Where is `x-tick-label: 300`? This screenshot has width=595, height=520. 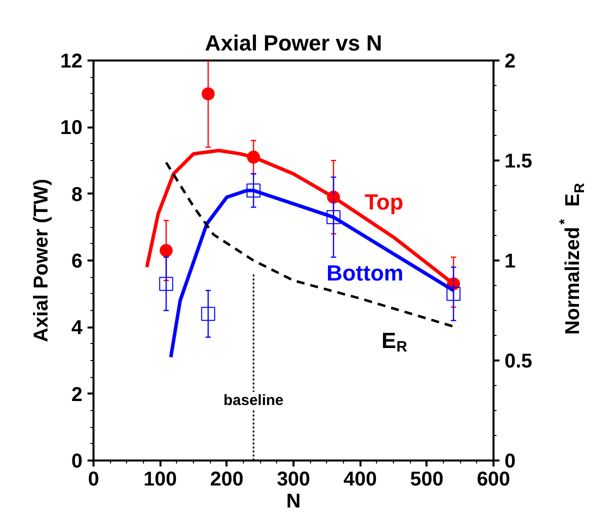 x-tick-label: 300 is located at coordinates (293, 479).